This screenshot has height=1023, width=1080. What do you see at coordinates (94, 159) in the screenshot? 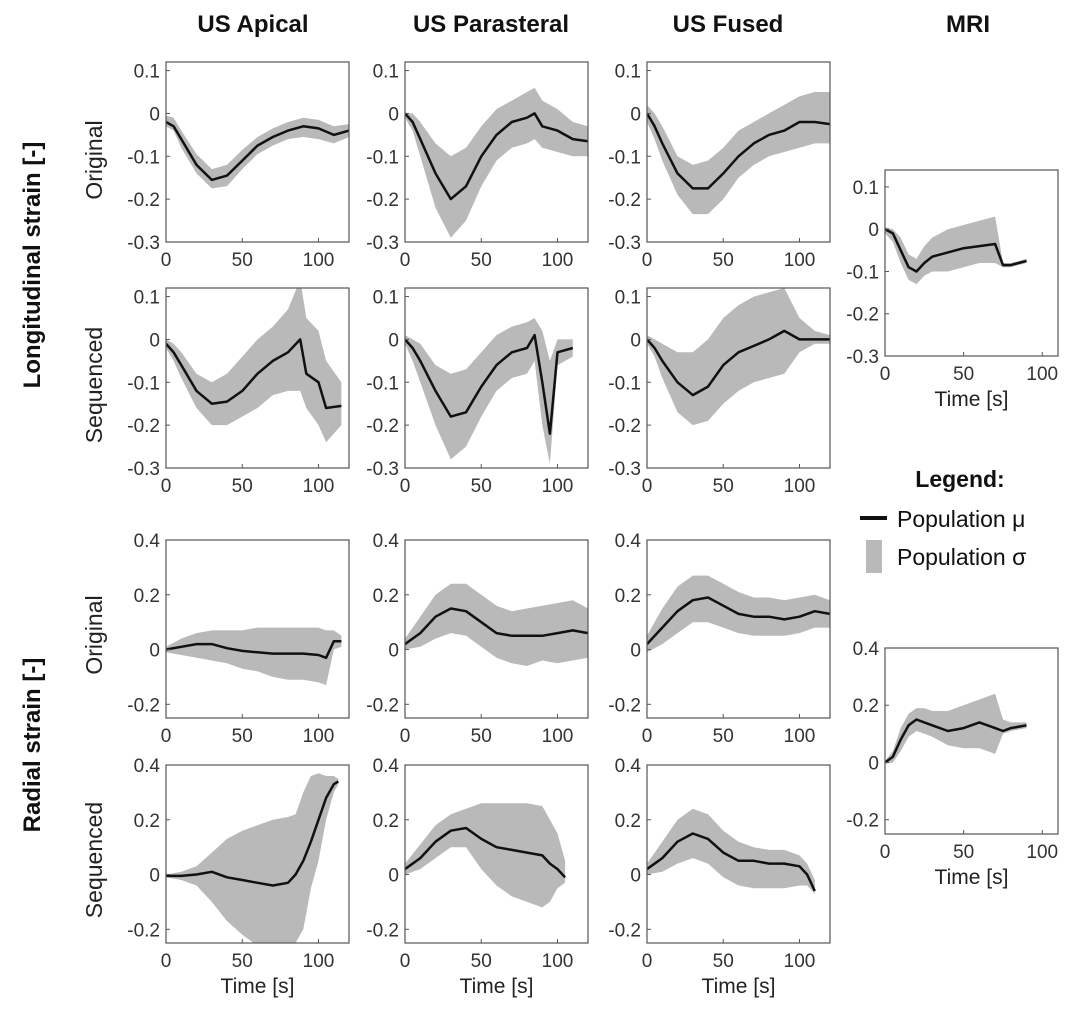
I see `row-label-long-original: Original` at bounding box center [94, 159].